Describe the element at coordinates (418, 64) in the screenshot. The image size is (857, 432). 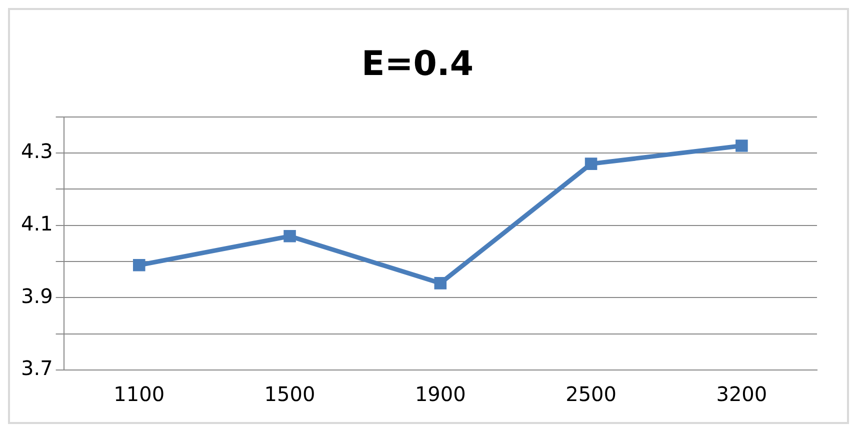
I see `chart-title: E=0.4` at that location.